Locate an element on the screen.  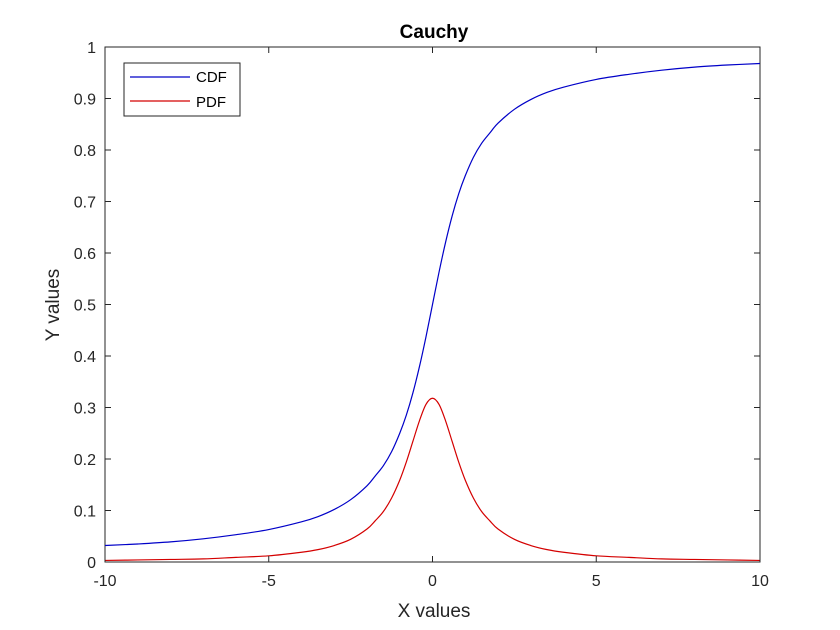
x-tick-label: -10 is located at coordinates (104, 581).